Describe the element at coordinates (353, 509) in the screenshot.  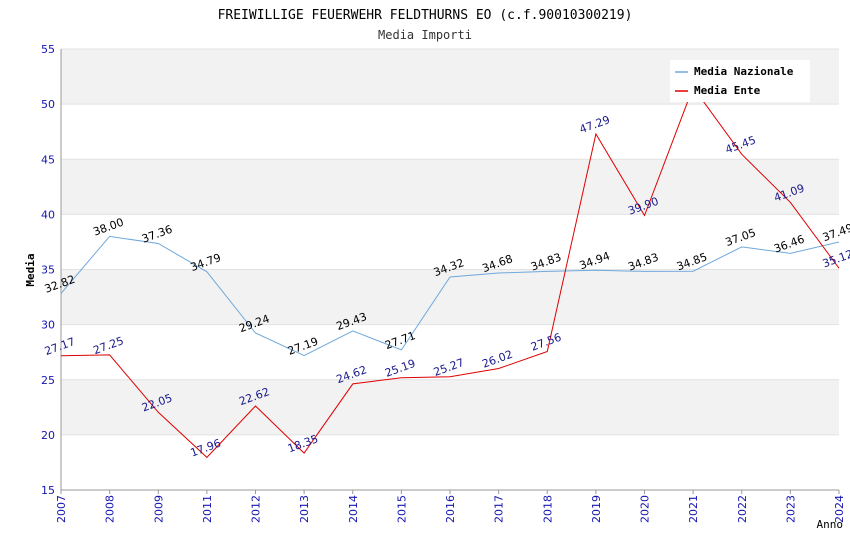
I see `x-tick-label: 2014` at that location.